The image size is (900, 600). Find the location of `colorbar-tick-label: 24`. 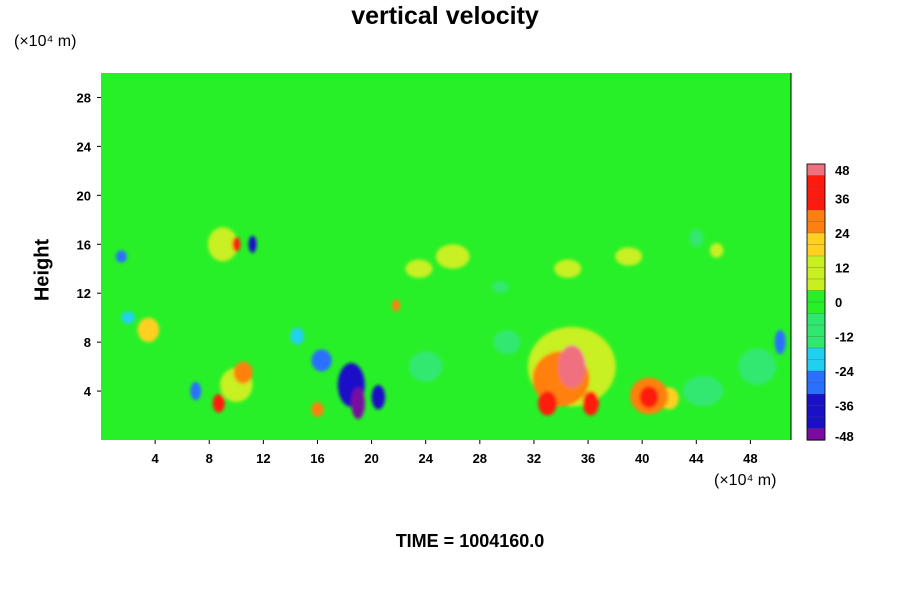

colorbar-tick-label: 24 is located at coordinates (842, 233).